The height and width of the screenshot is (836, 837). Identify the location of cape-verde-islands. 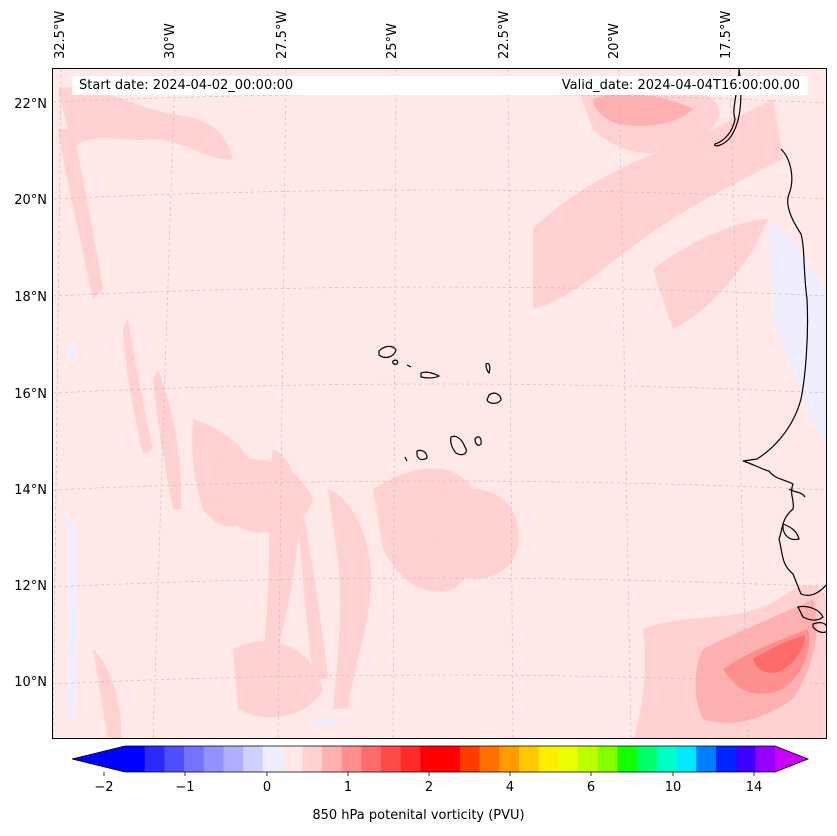
(440, 403).